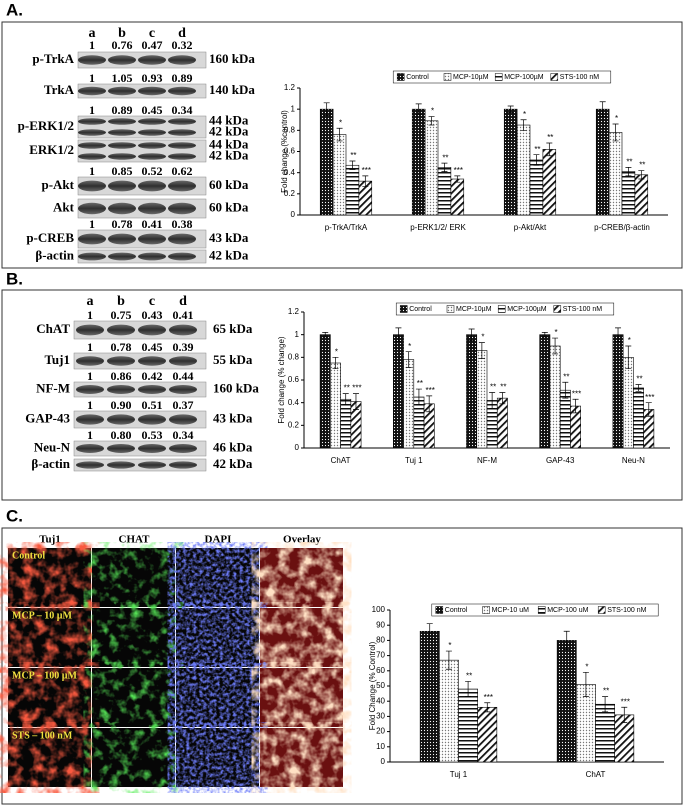 The width and height of the screenshot is (685, 806). I want to click on y-axis-label: Fold Change (% Control), so click(372, 685).